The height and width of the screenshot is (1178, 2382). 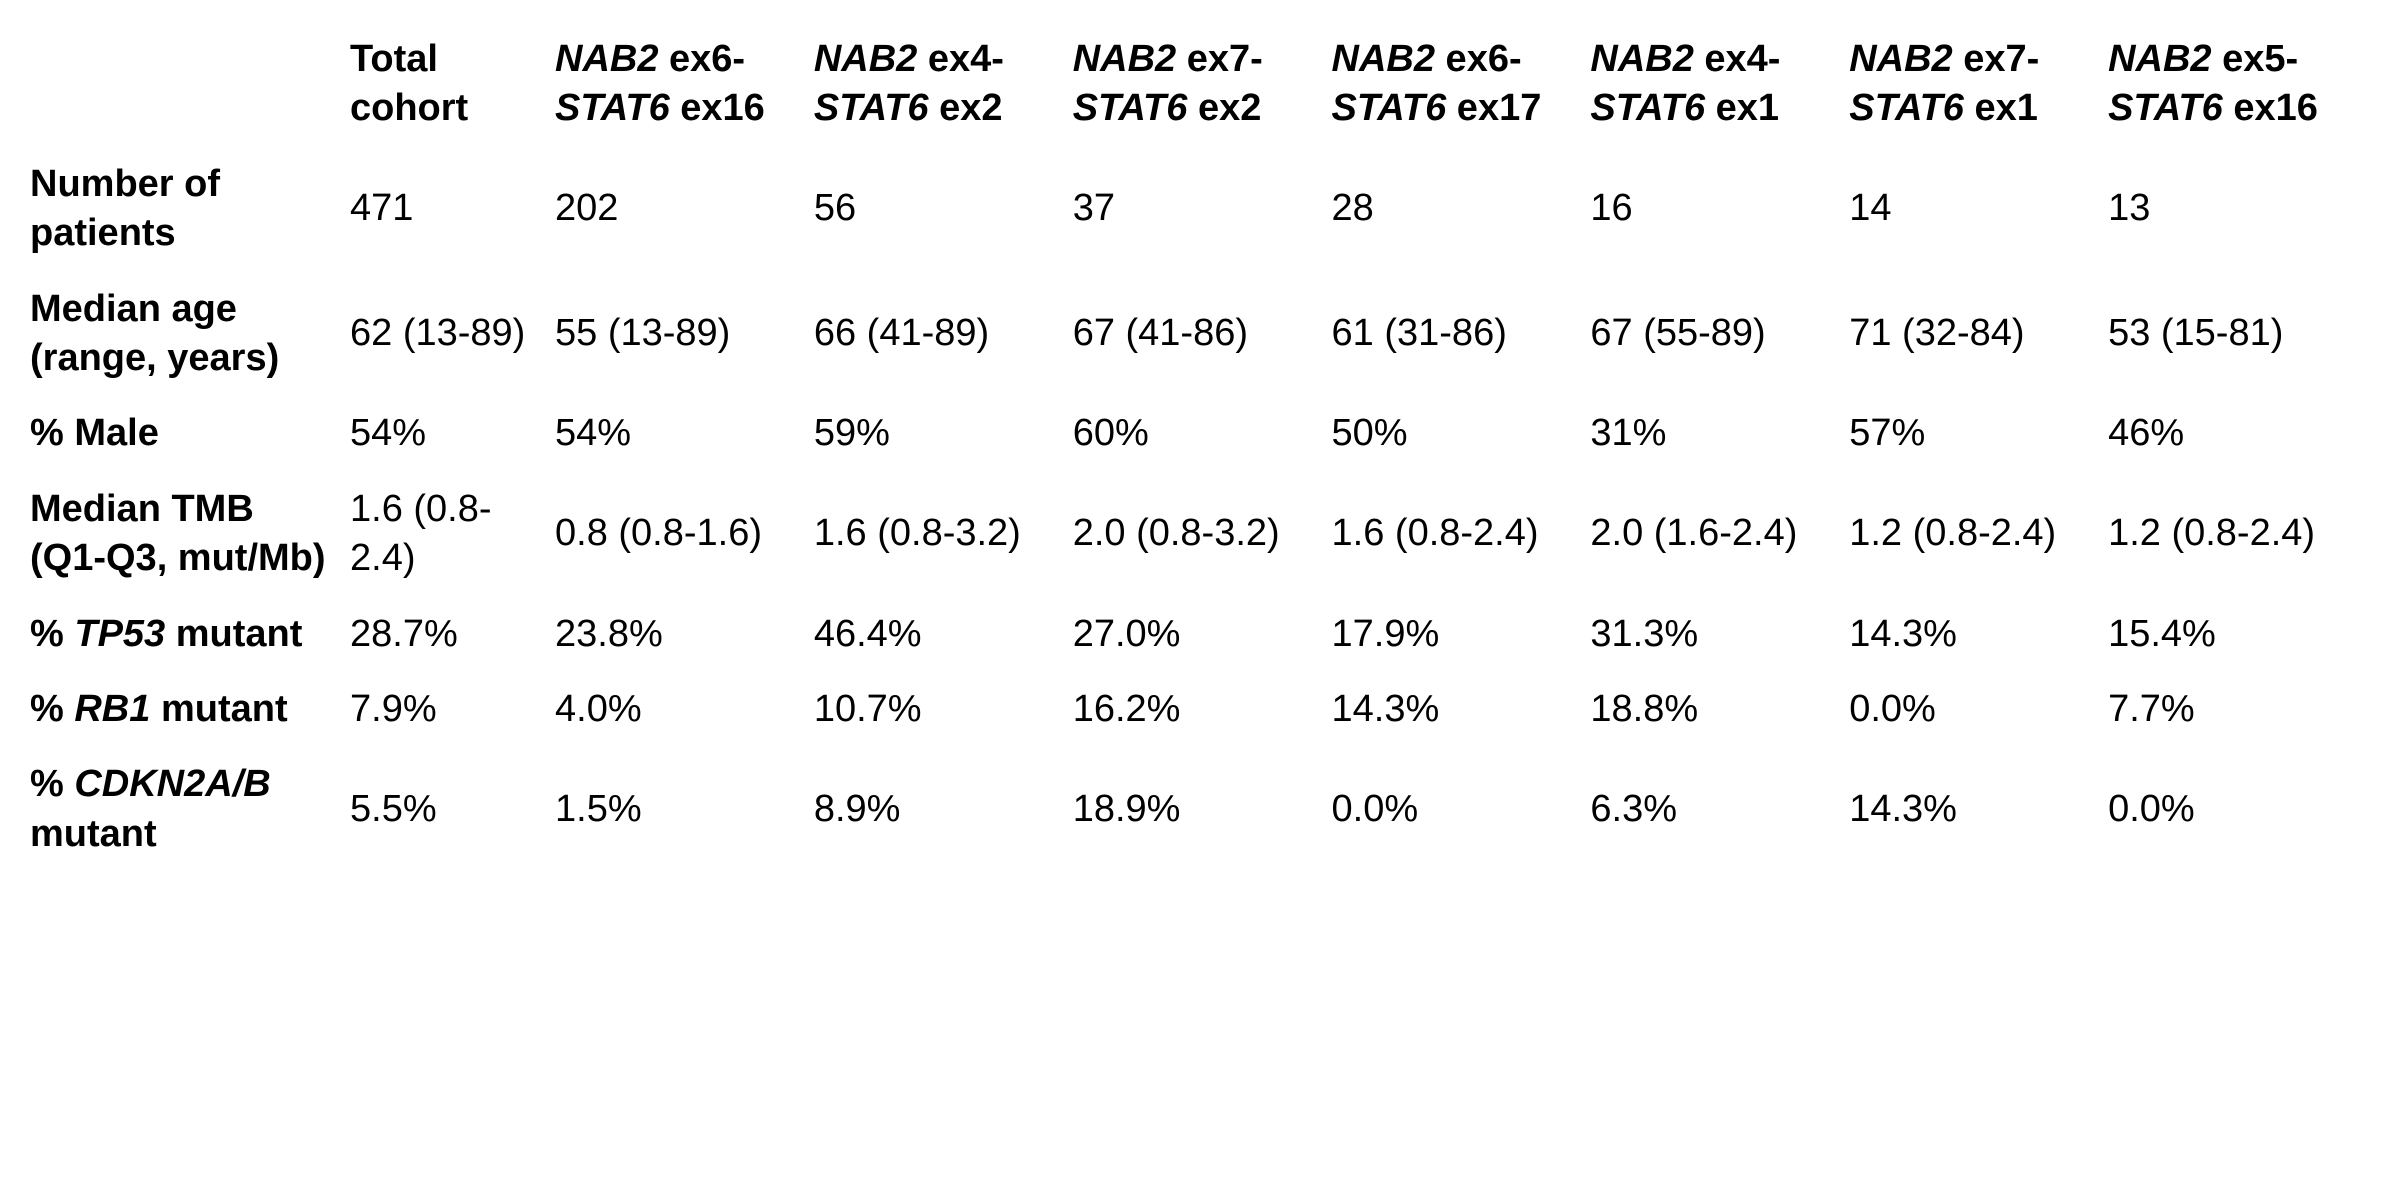 I want to click on row-label: Median age (range, years), so click(x=190, y=334).